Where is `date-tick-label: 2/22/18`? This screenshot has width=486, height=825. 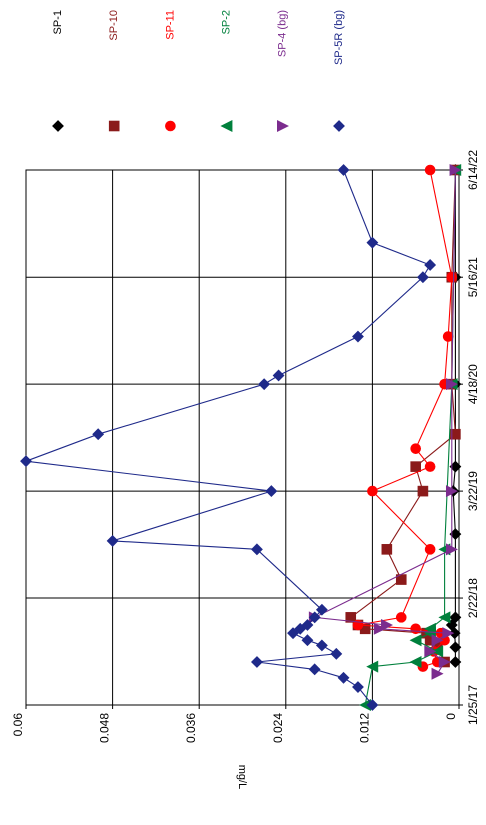
date-tick-label: 2/22/18 is located at coordinates (473, 598).